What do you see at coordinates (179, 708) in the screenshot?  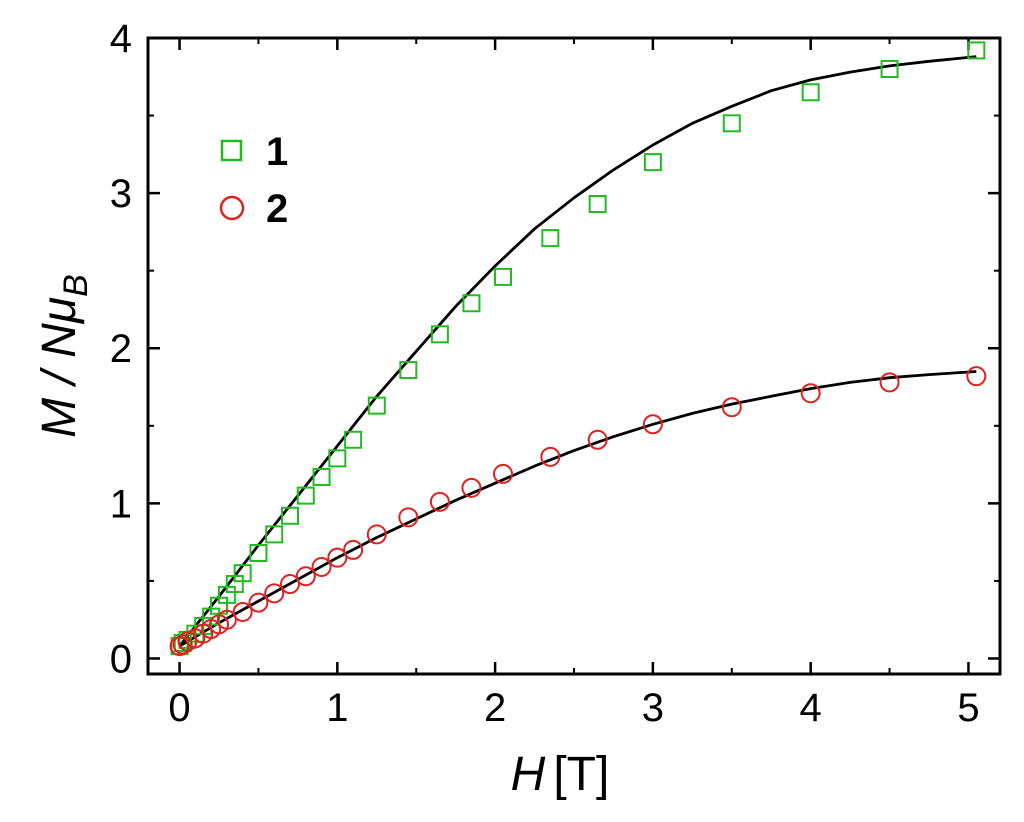 I see `x-tick-label: 0` at bounding box center [179, 708].